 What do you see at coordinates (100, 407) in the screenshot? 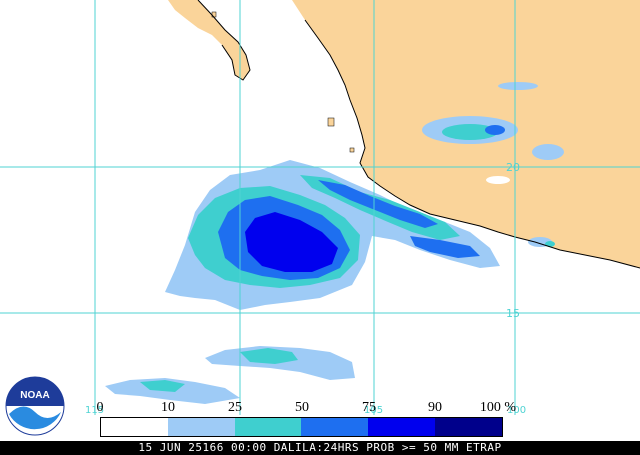
I see `legend-tick-0: 0` at bounding box center [100, 407].